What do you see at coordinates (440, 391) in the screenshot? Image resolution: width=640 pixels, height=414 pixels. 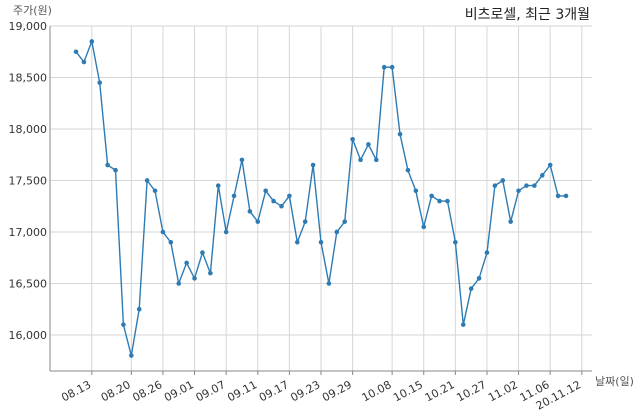 I see `x-tick-label: 10.21` at bounding box center [440, 391].